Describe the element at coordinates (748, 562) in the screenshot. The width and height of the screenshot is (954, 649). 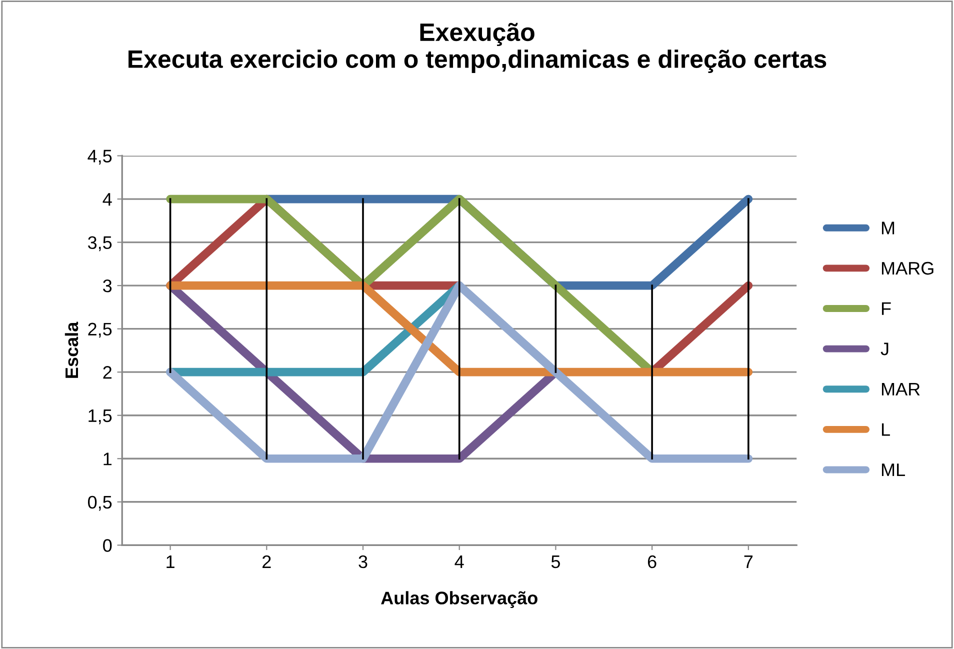
I see `x-tick-label: 7` at that location.